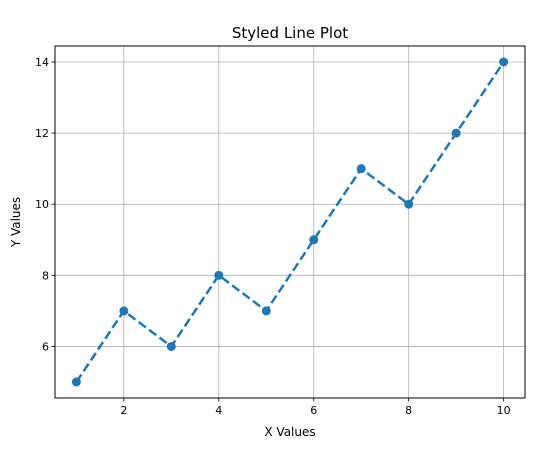 The width and height of the screenshot is (557, 453). What do you see at coordinates (218, 410) in the screenshot?
I see `x-tick-label: 4` at bounding box center [218, 410].